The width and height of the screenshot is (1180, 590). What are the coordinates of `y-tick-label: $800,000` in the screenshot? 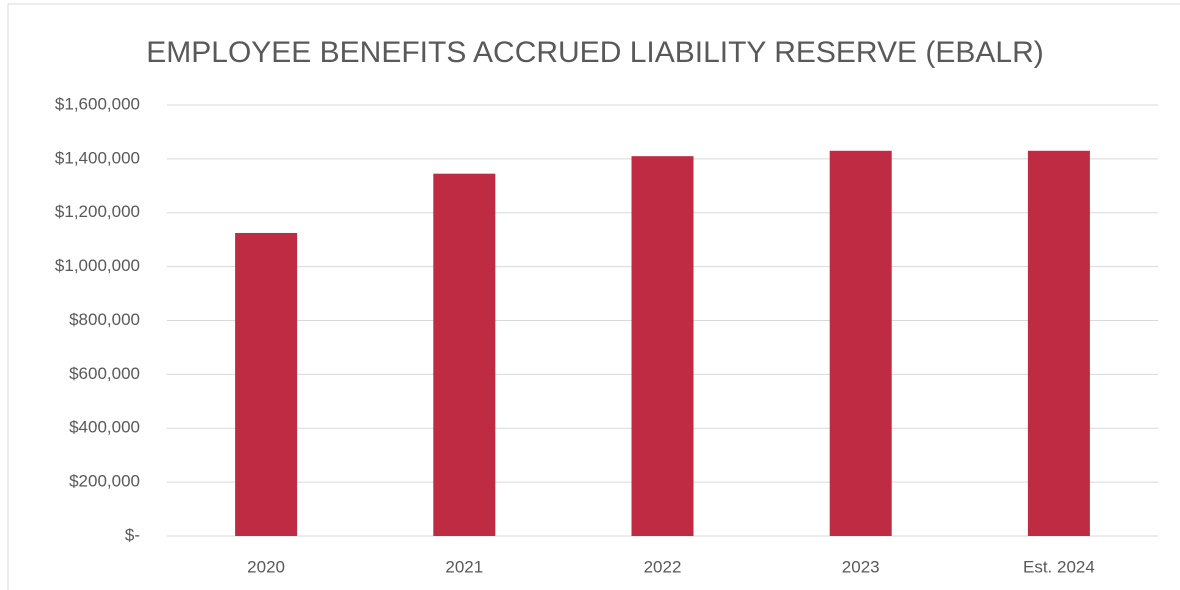 It's located at (104, 319).